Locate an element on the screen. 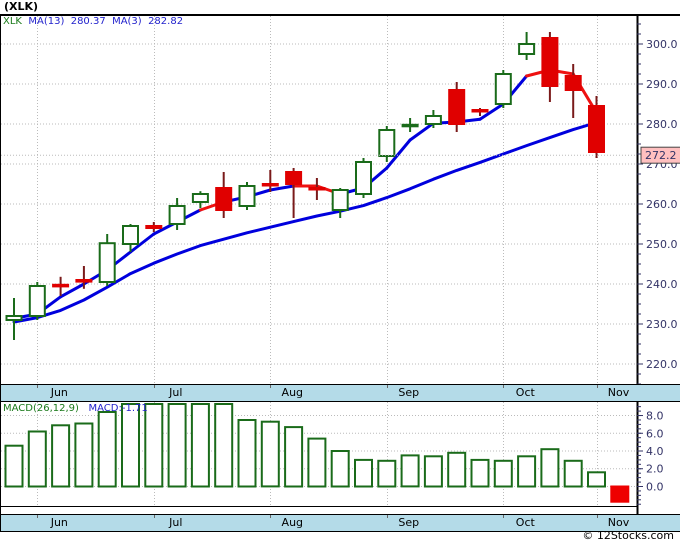 The width and height of the screenshot is (680, 546). title-bar: (XLK) is located at coordinates (340, 7).